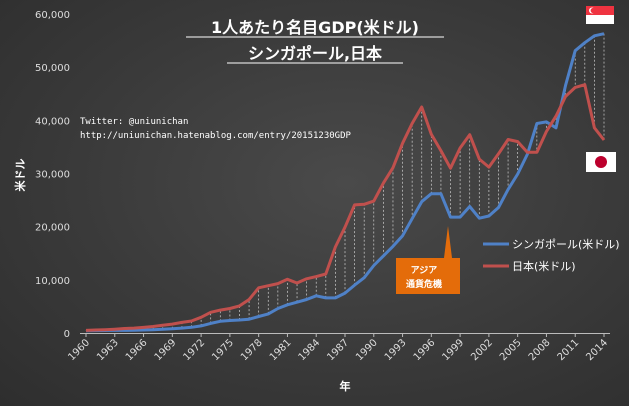 The width and height of the screenshot is (629, 406). I want to click on chart-subtitle: シンガポール,日本, so click(315, 53).